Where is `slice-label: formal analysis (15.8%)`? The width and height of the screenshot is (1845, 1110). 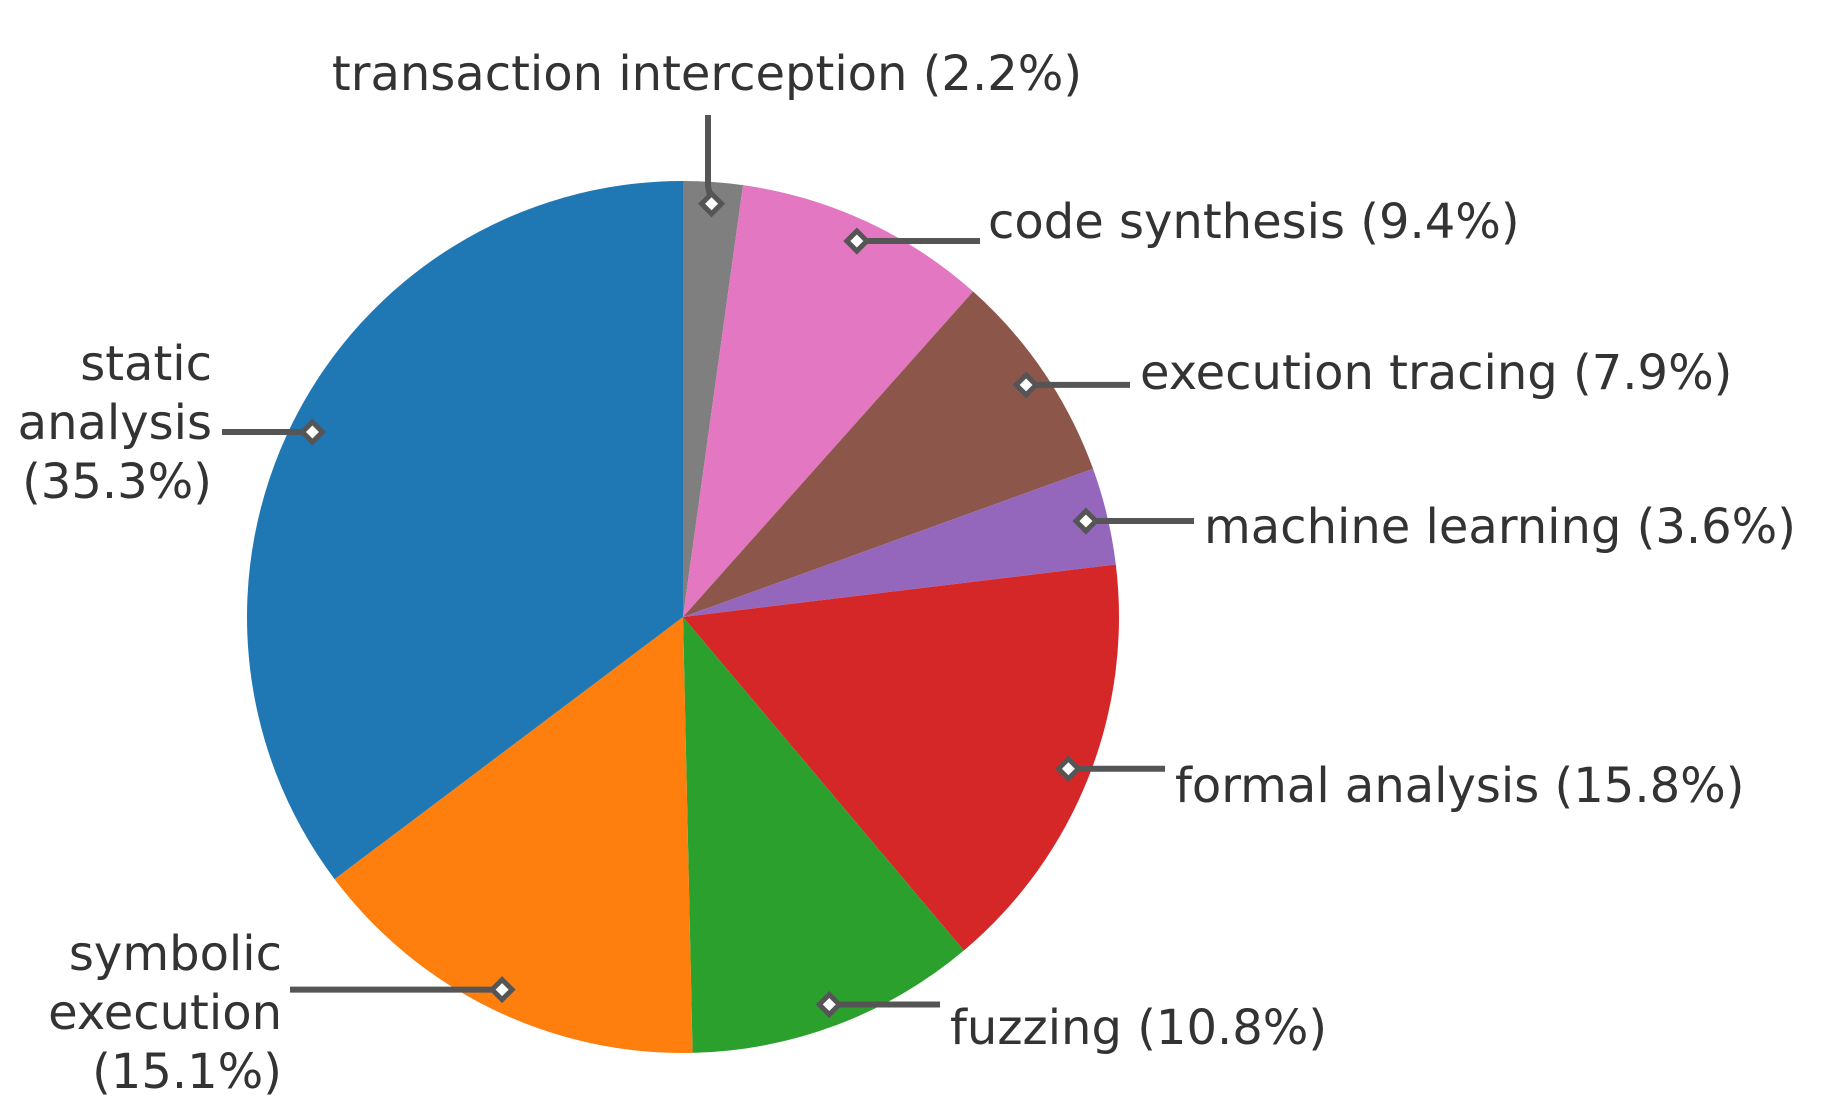
slice-label: formal analysis (15.8%) is located at coordinates (1459, 786).